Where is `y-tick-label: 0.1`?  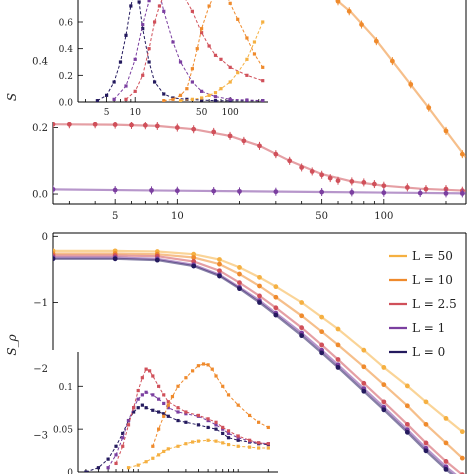 y-tick-label: 0.1 is located at coordinates (66, 388).